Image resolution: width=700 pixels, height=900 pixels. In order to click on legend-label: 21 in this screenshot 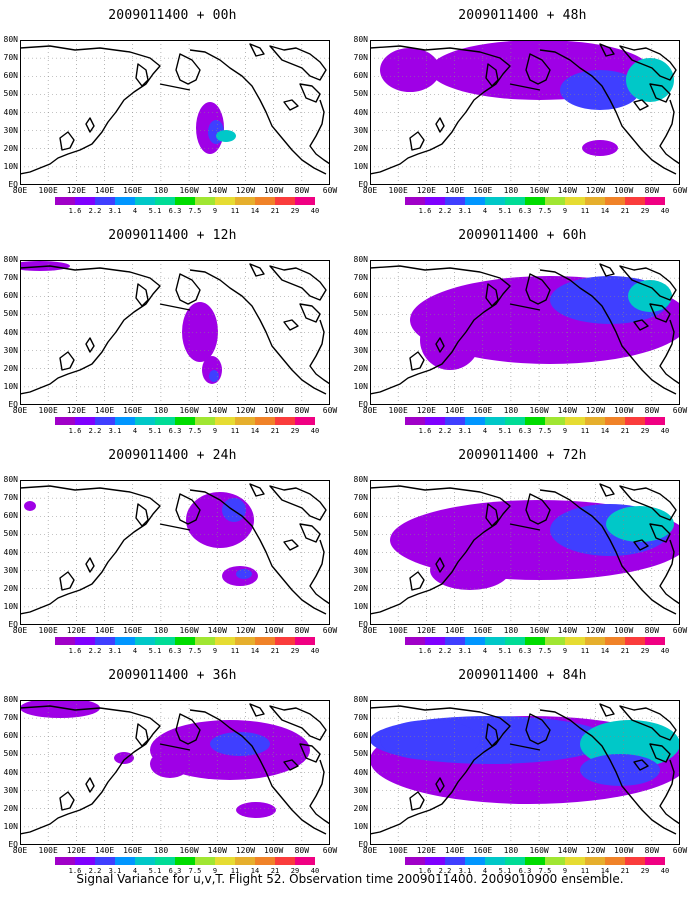, I will do `click(625, 211)`.